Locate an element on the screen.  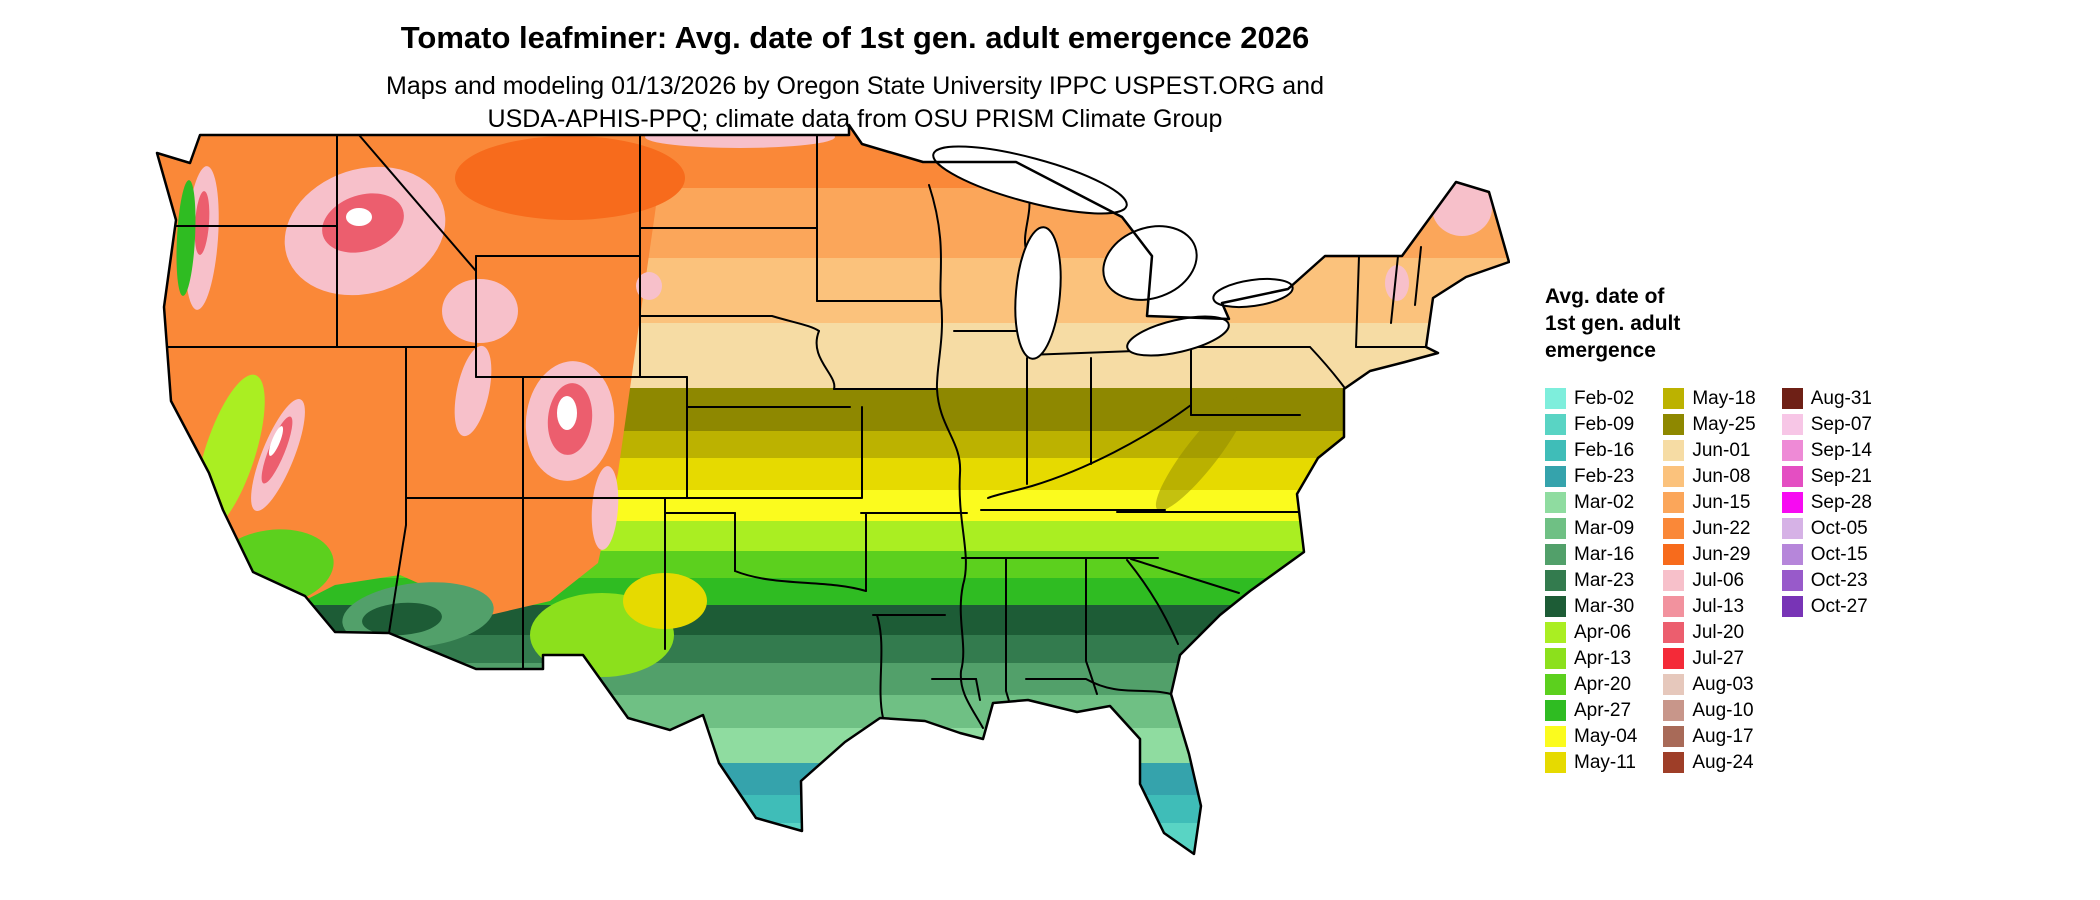
legend-label: Jun-22 is located at coordinates (1721, 528).